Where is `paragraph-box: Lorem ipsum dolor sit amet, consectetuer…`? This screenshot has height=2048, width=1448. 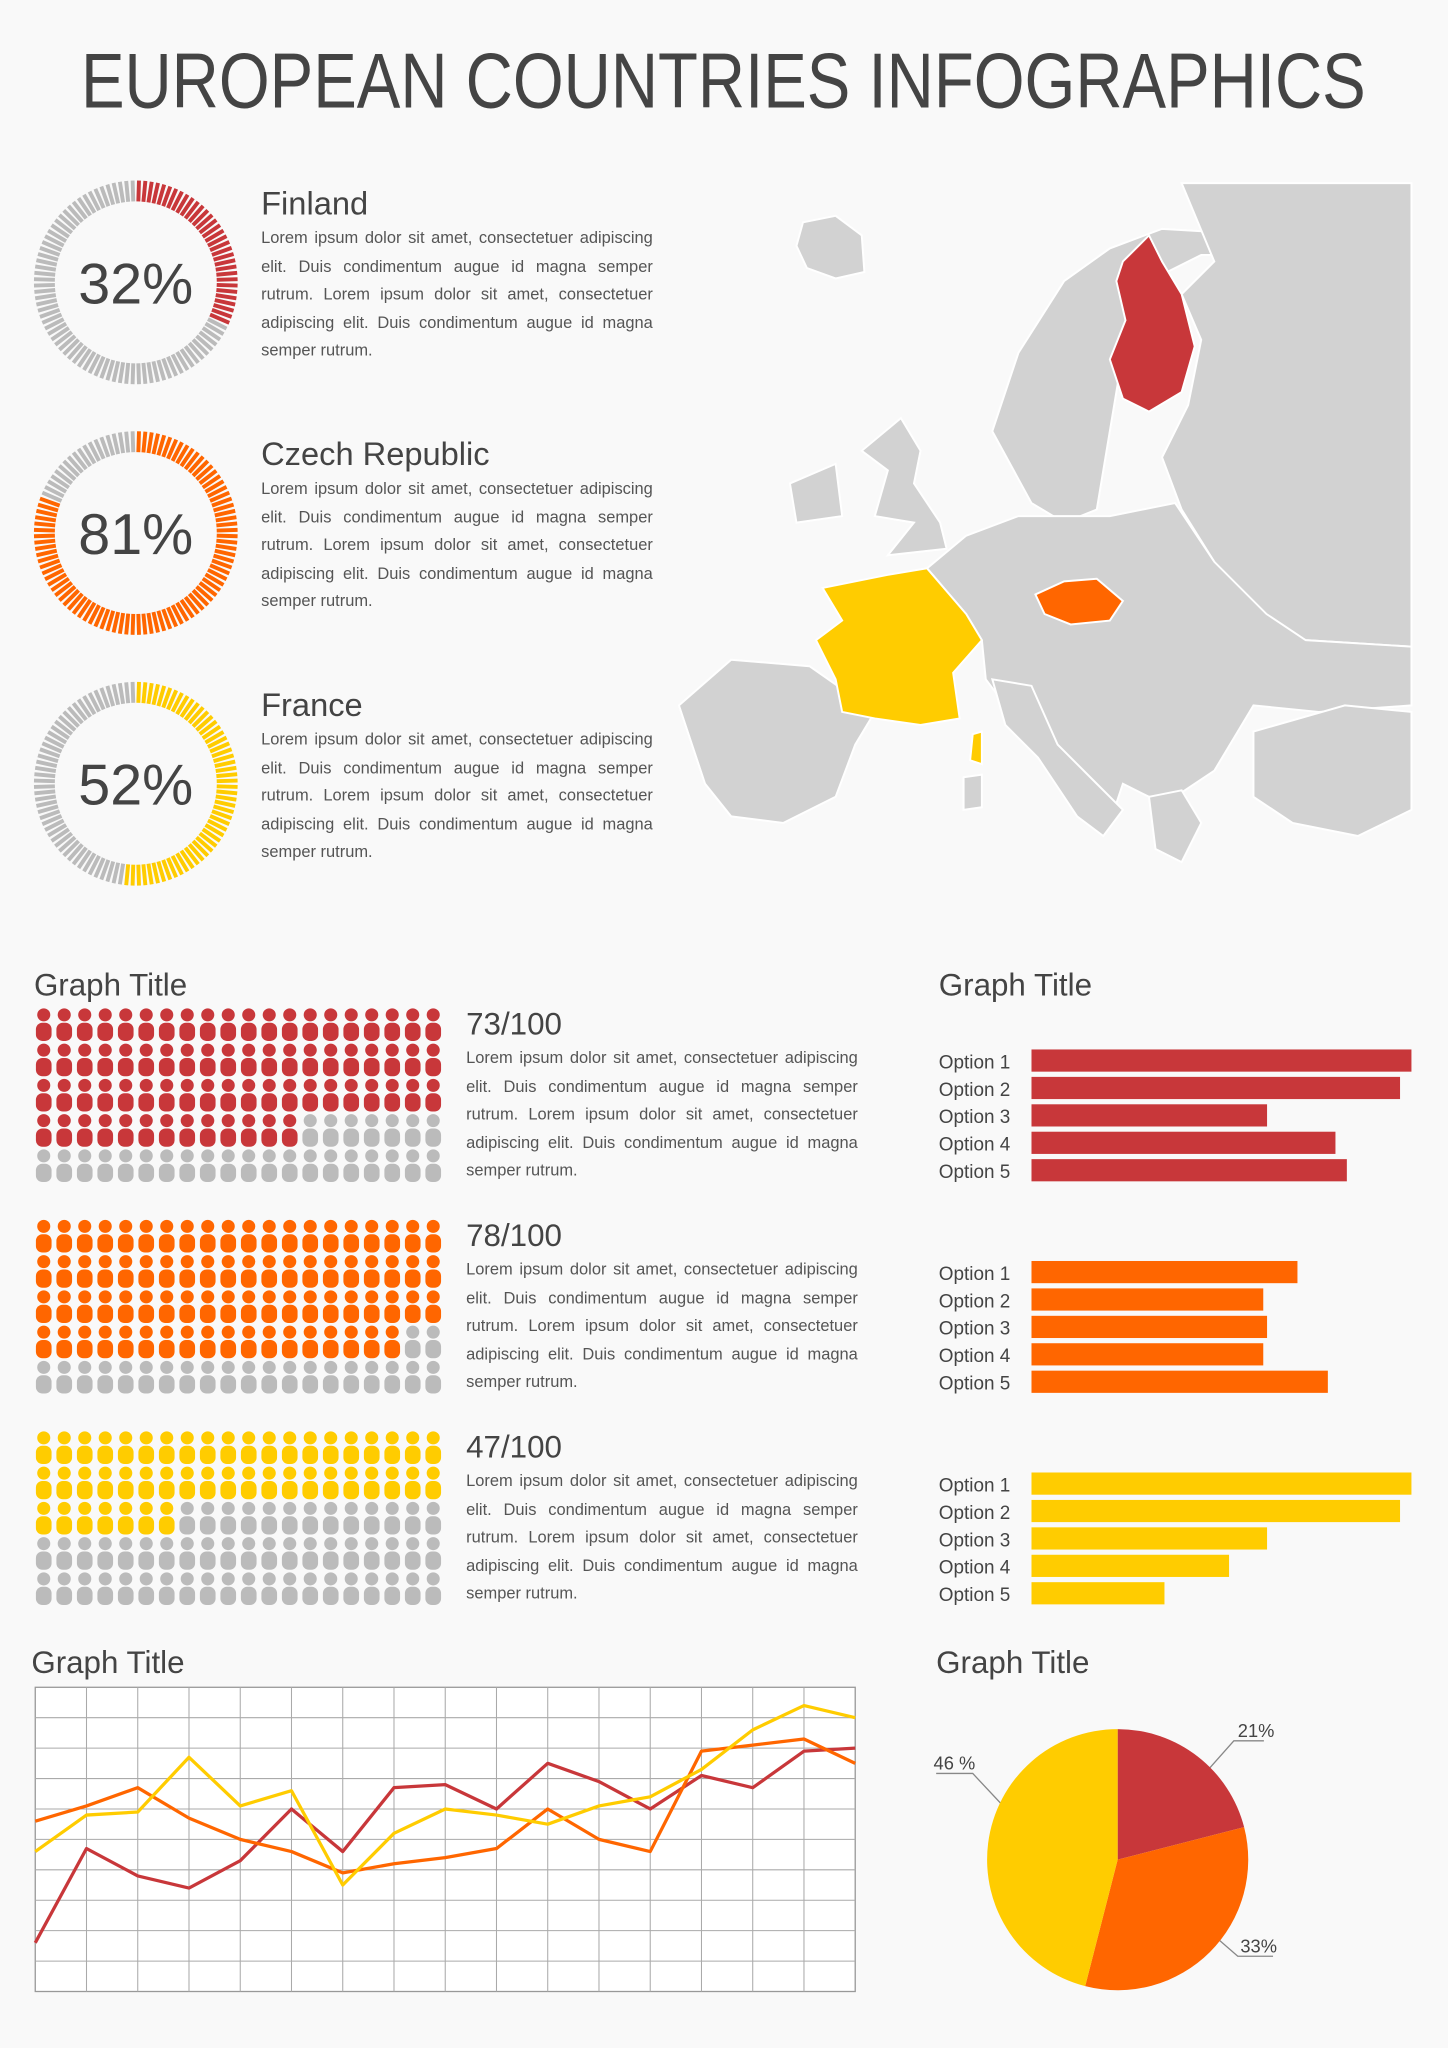
paragraph-box: Lorem ipsum dolor sit amet, consectetuer… is located at coordinates (457, 795).